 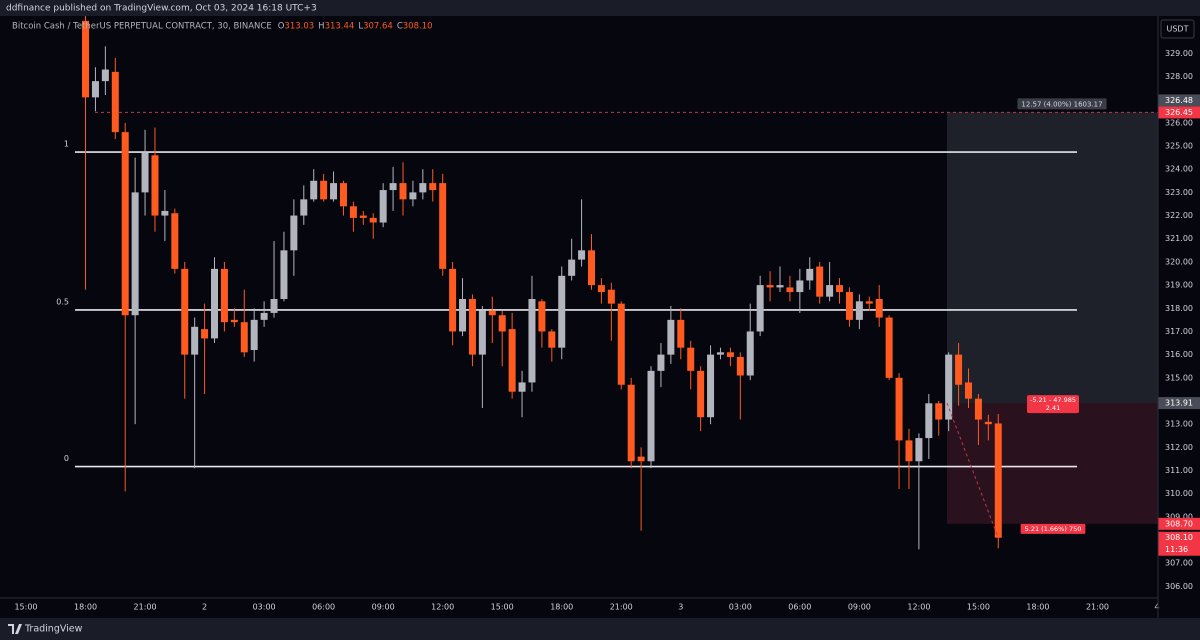 I want to click on fib-label: 1, so click(x=66, y=144).